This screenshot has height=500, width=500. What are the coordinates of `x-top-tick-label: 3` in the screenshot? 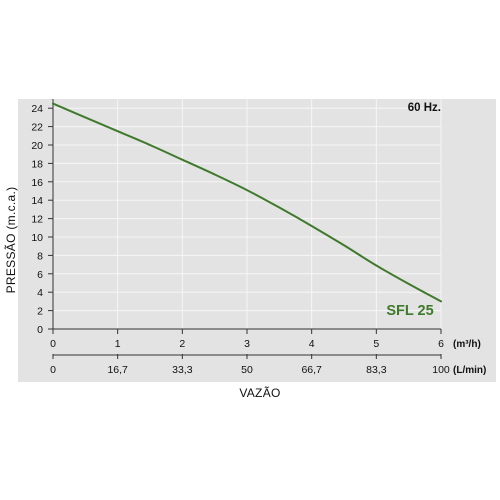 It's located at (247, 344).